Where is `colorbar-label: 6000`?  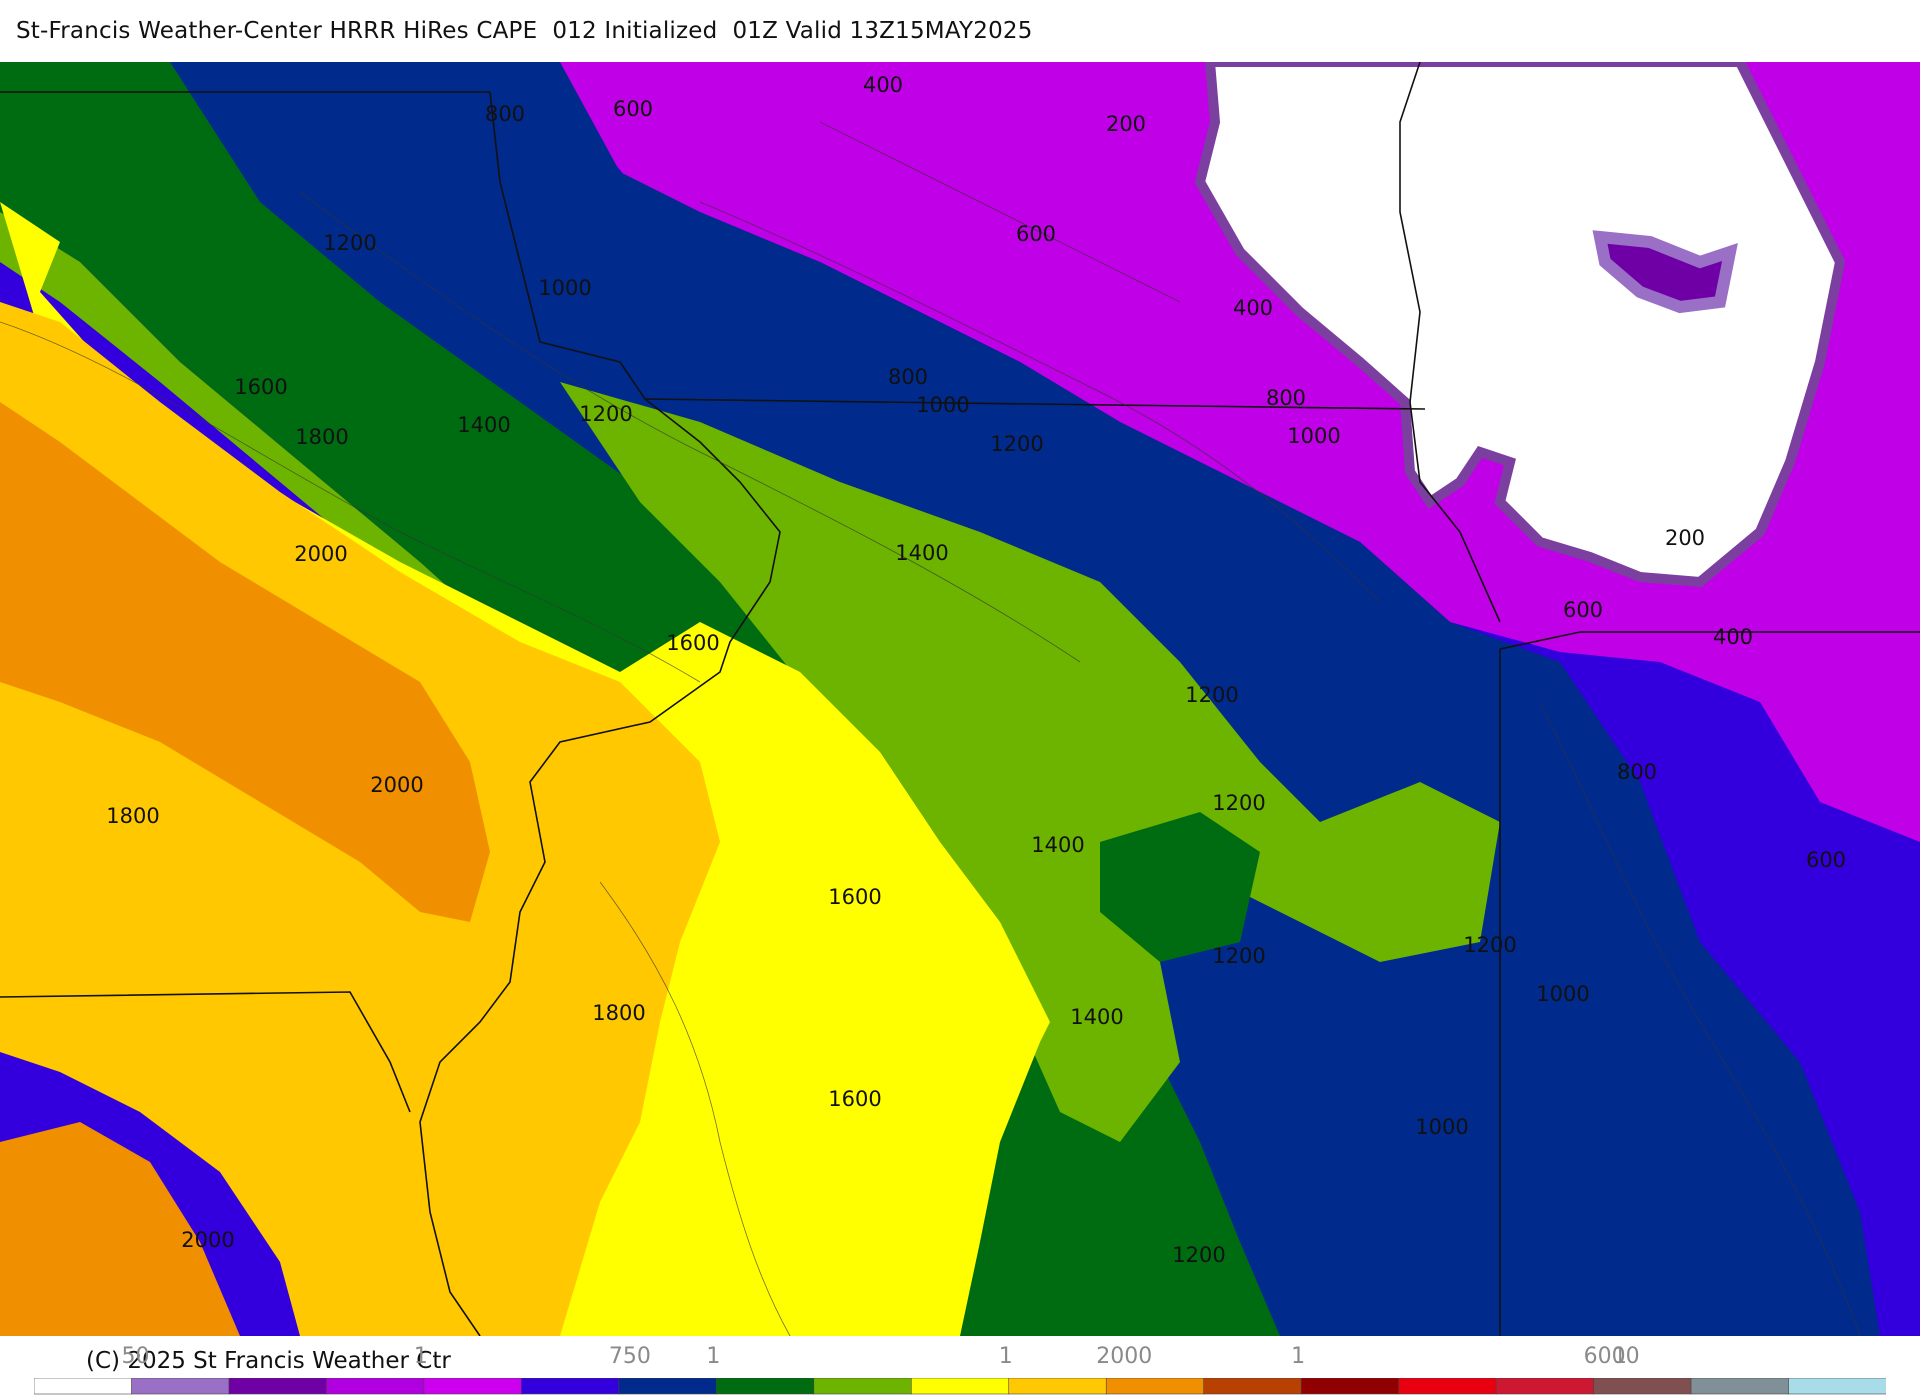 colorbar-label: 6000 is located at coordinates (1611, 1356).